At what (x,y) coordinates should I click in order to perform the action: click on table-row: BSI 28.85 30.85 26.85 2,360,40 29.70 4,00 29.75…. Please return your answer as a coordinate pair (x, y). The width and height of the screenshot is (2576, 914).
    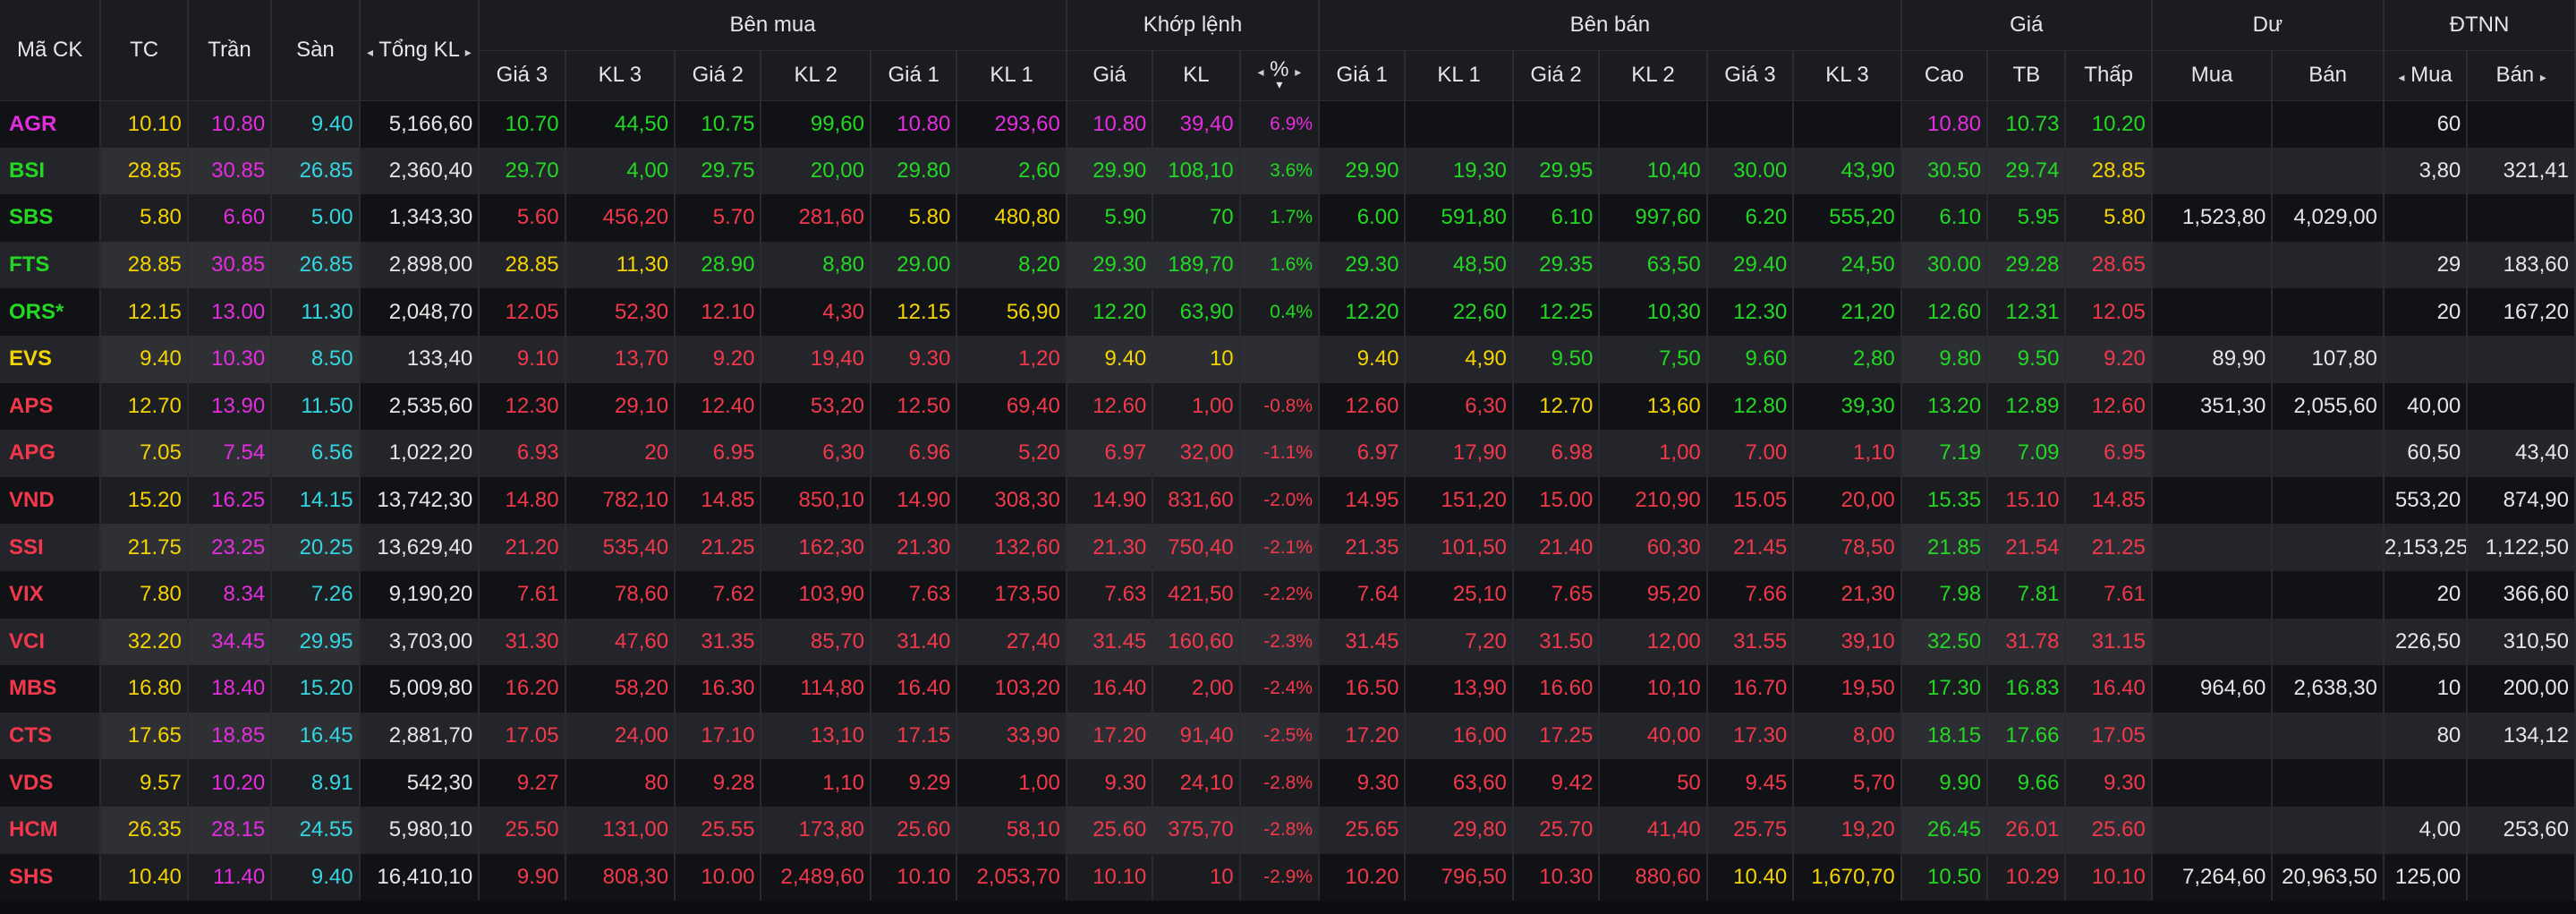
    Looking at the image, I should click on (1288, 171).